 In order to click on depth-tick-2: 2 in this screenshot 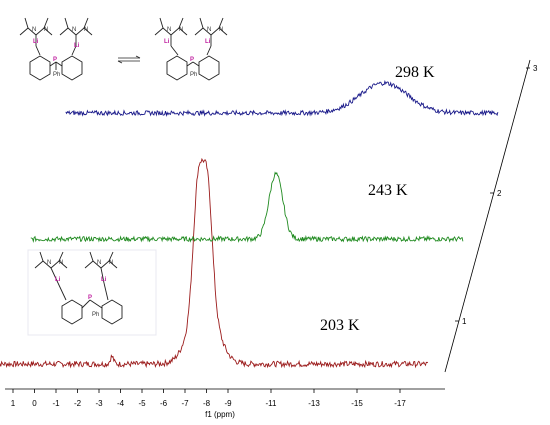, I will do `click(496, 193)`.